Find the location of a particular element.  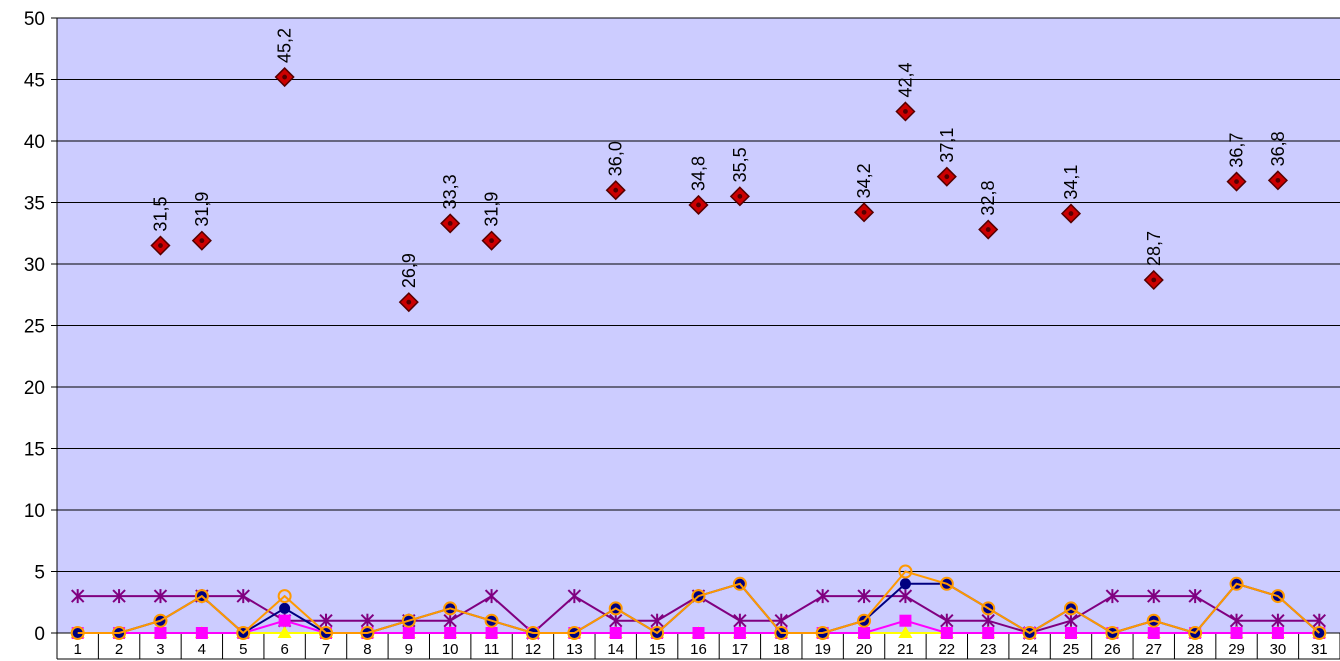

y-tick-label: 30 is located at coordinates (34, 265).